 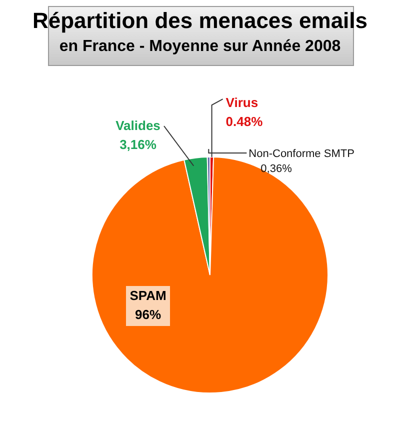 What do you see at coordinates (242, 102) in the screenshot?
I see `slice-label: Virus` at bounding box center [242, 102].